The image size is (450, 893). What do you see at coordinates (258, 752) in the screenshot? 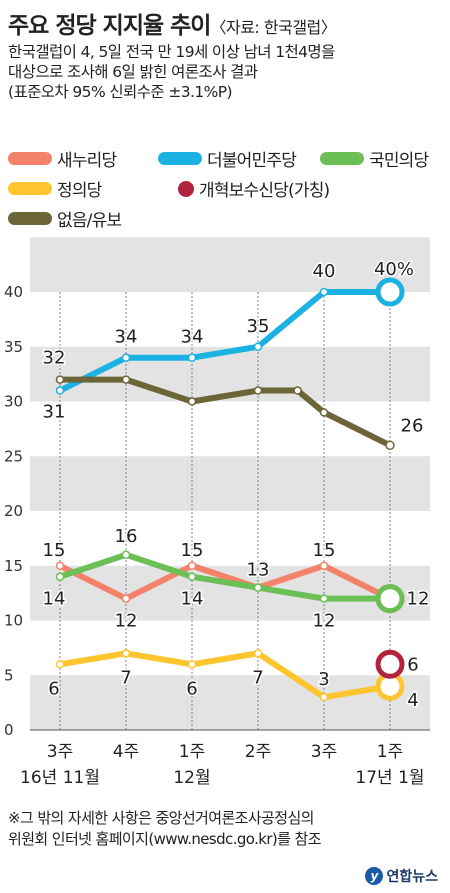
I see `x-tick-label: 2주` at bounding box center [258, 752].